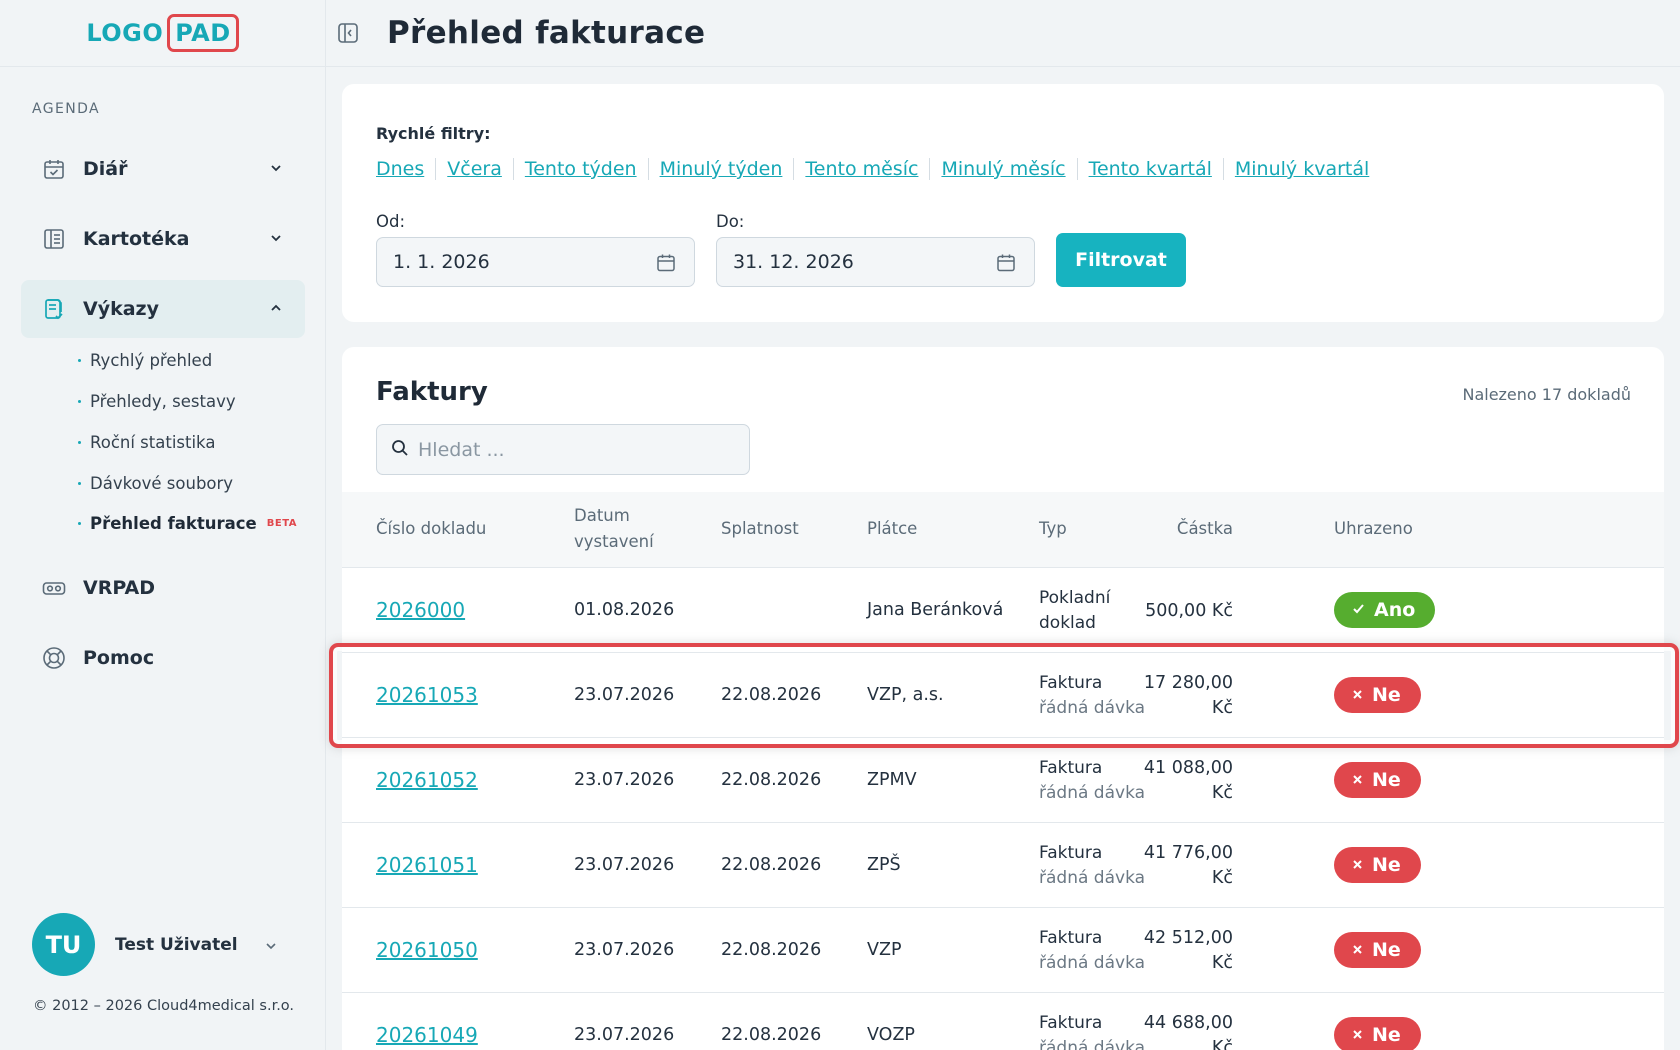  What do you see at coordinates (1075, 598) in the screenshot?
I see `invoice-type-line1: Pokladní` at bounding box center [1075, 598].